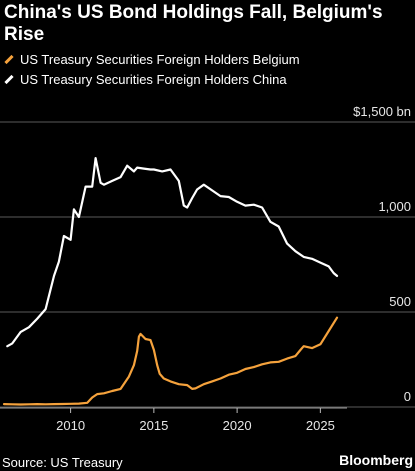 This screenshot has width=415, height=471. I want to click on y-tick-label-3: $1,500 bn, so click(382, 111).